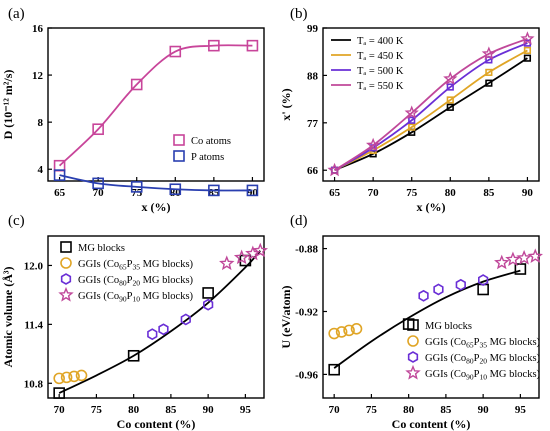  Describe the element at coordinates (380, 41) in the screenshot. I see `legend-label: Tₐ = 400 K` at that location.